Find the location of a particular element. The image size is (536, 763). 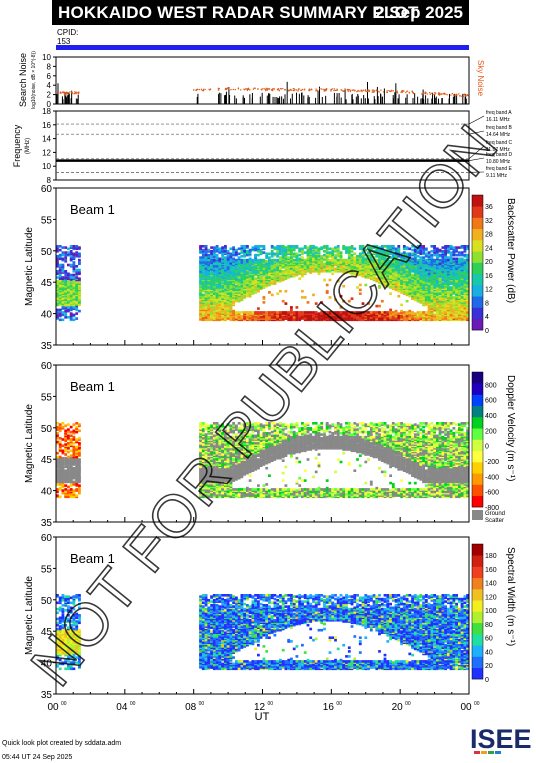

freq-band-connector is located at coordinates (476, 152).